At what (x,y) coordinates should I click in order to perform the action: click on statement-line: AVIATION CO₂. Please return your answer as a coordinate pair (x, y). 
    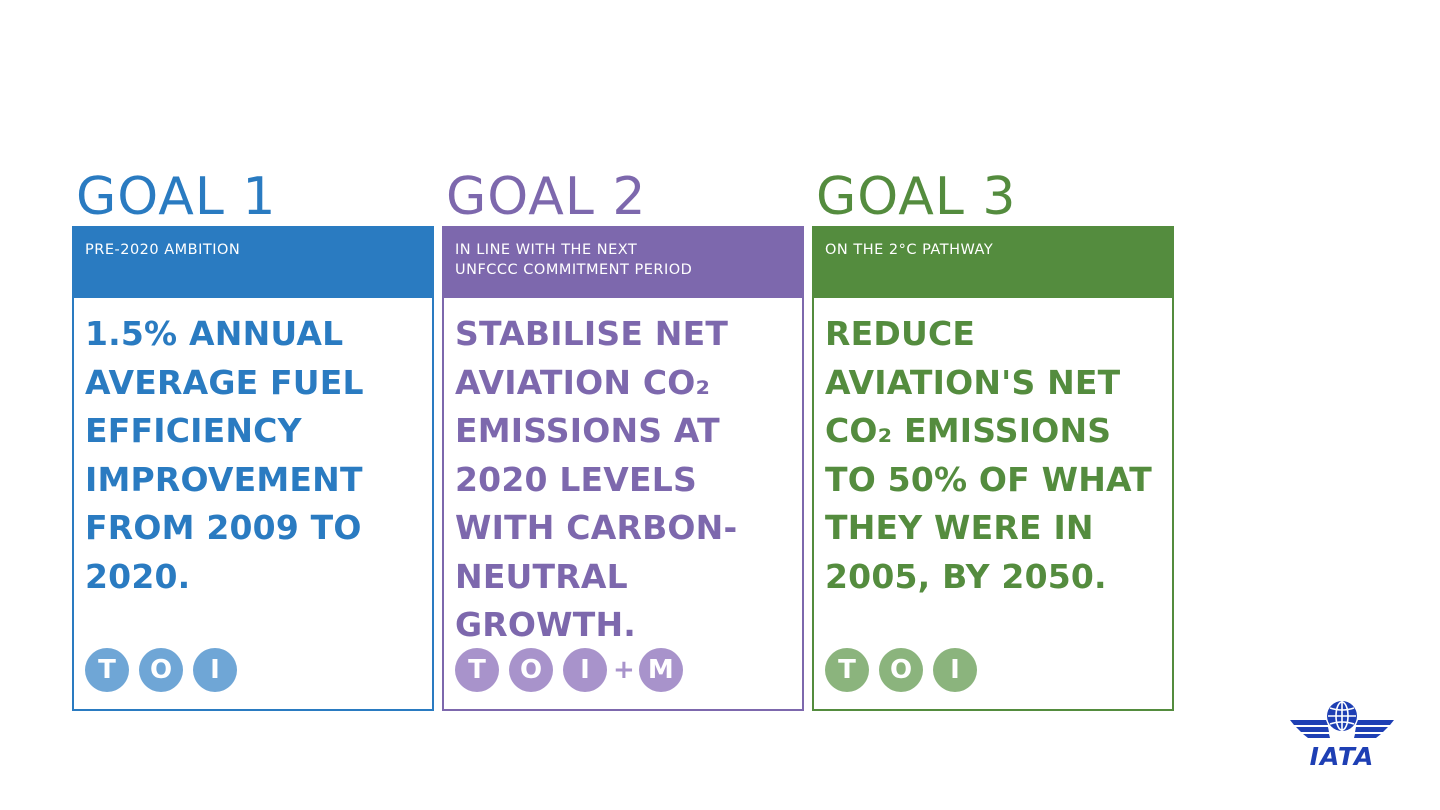
    Looking at the image, I should click on (583, 382).